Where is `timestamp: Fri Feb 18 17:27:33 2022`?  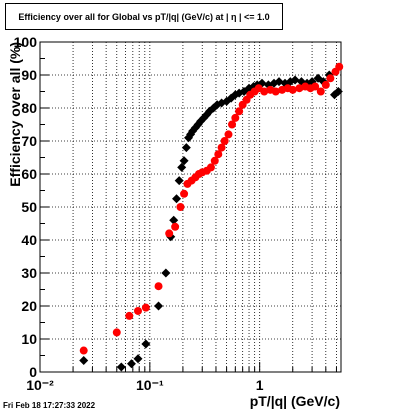 timestamp: Fri Feb 18 17:27:33 2022 is located at coordinates (49, 405).